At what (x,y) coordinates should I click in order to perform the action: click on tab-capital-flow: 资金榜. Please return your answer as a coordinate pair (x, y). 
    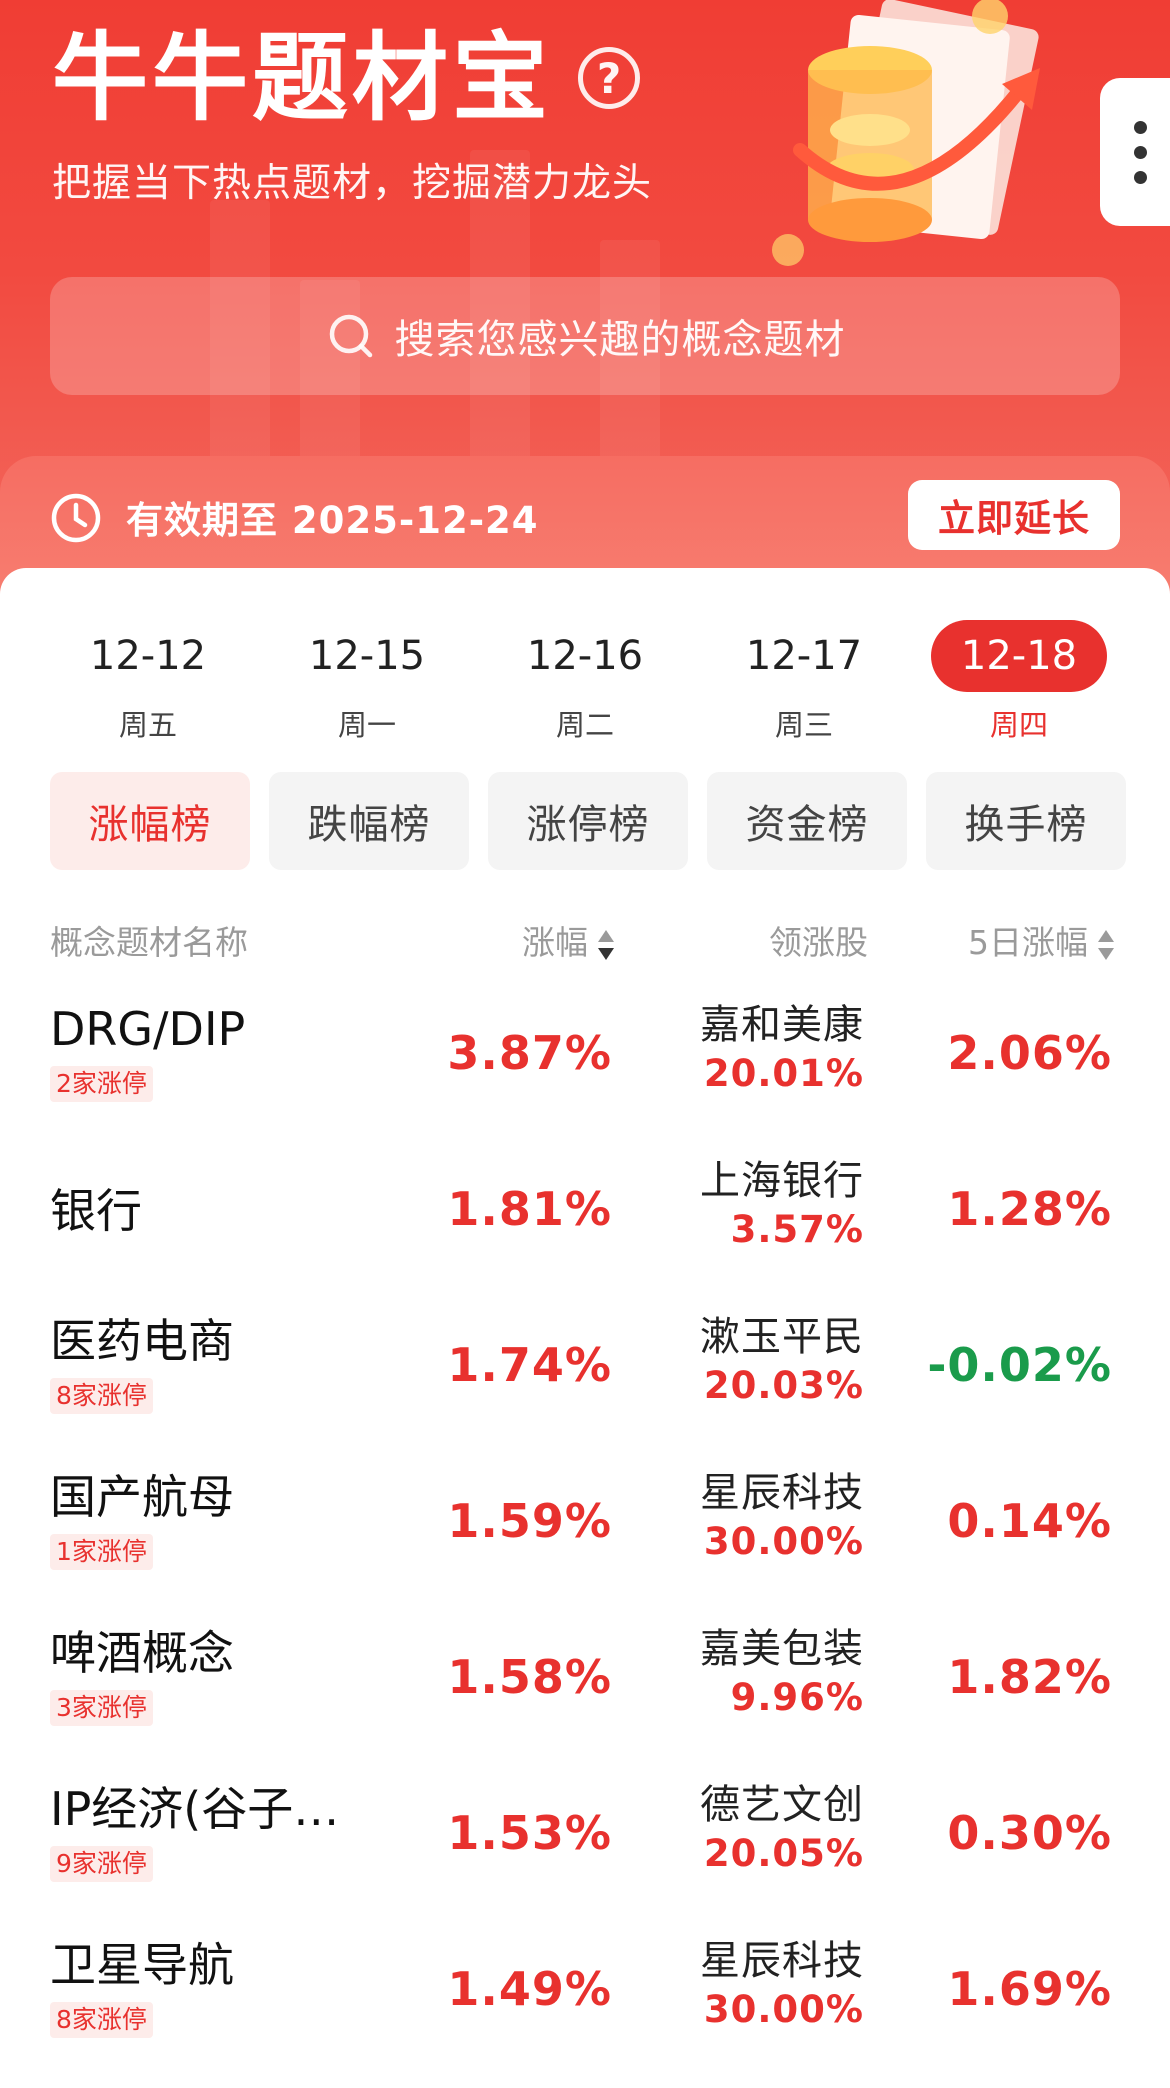
    Looking at the image, I should click on (807, 821).